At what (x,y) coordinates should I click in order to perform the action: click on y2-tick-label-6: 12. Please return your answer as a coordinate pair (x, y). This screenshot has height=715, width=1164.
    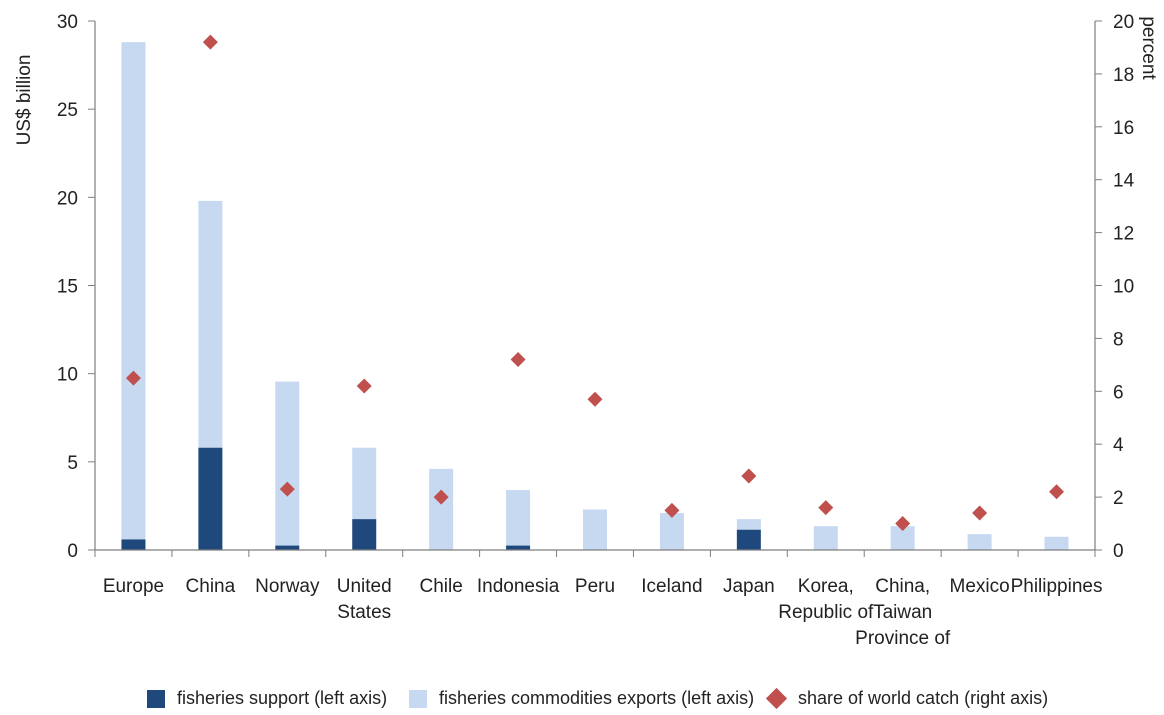
    Looking at the image, I should click on (1123, 234).